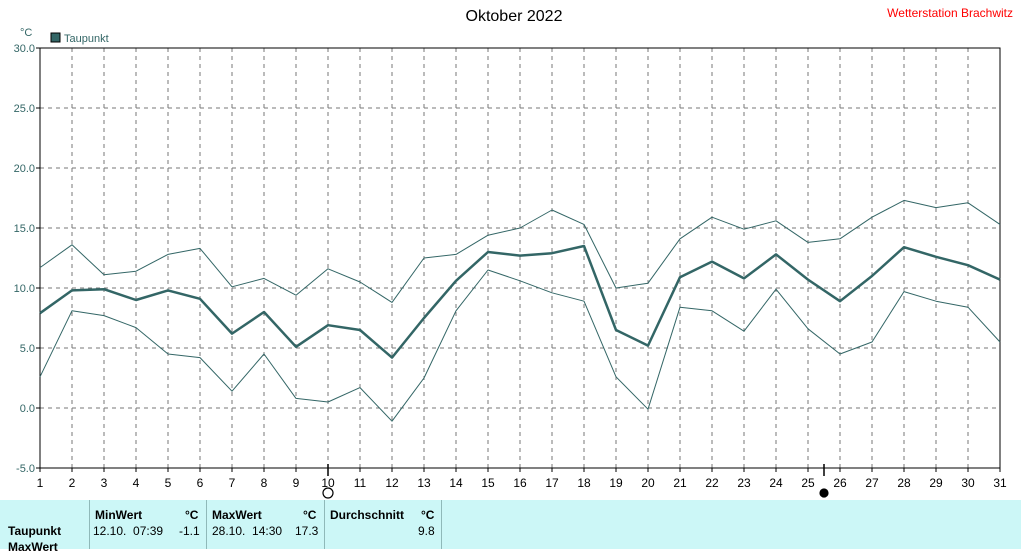  Describe the element at coordinates (328, 493) in the screenshot. I see `full-moon-icon` at that location.